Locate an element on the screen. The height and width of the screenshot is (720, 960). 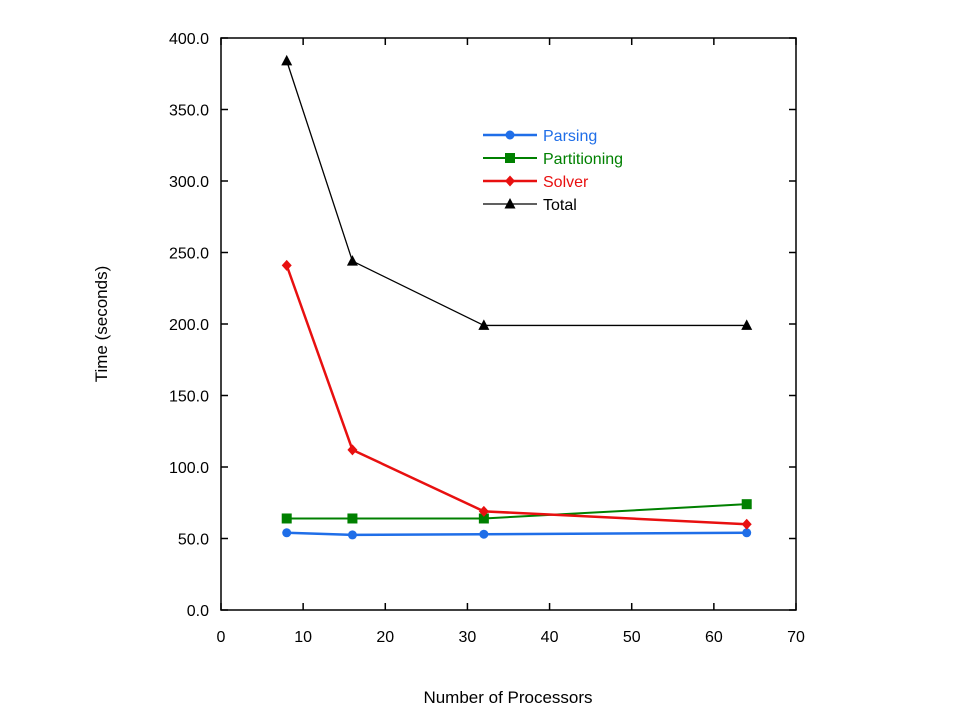
x-tick-label: 20 is located at coordinates (385, 637).